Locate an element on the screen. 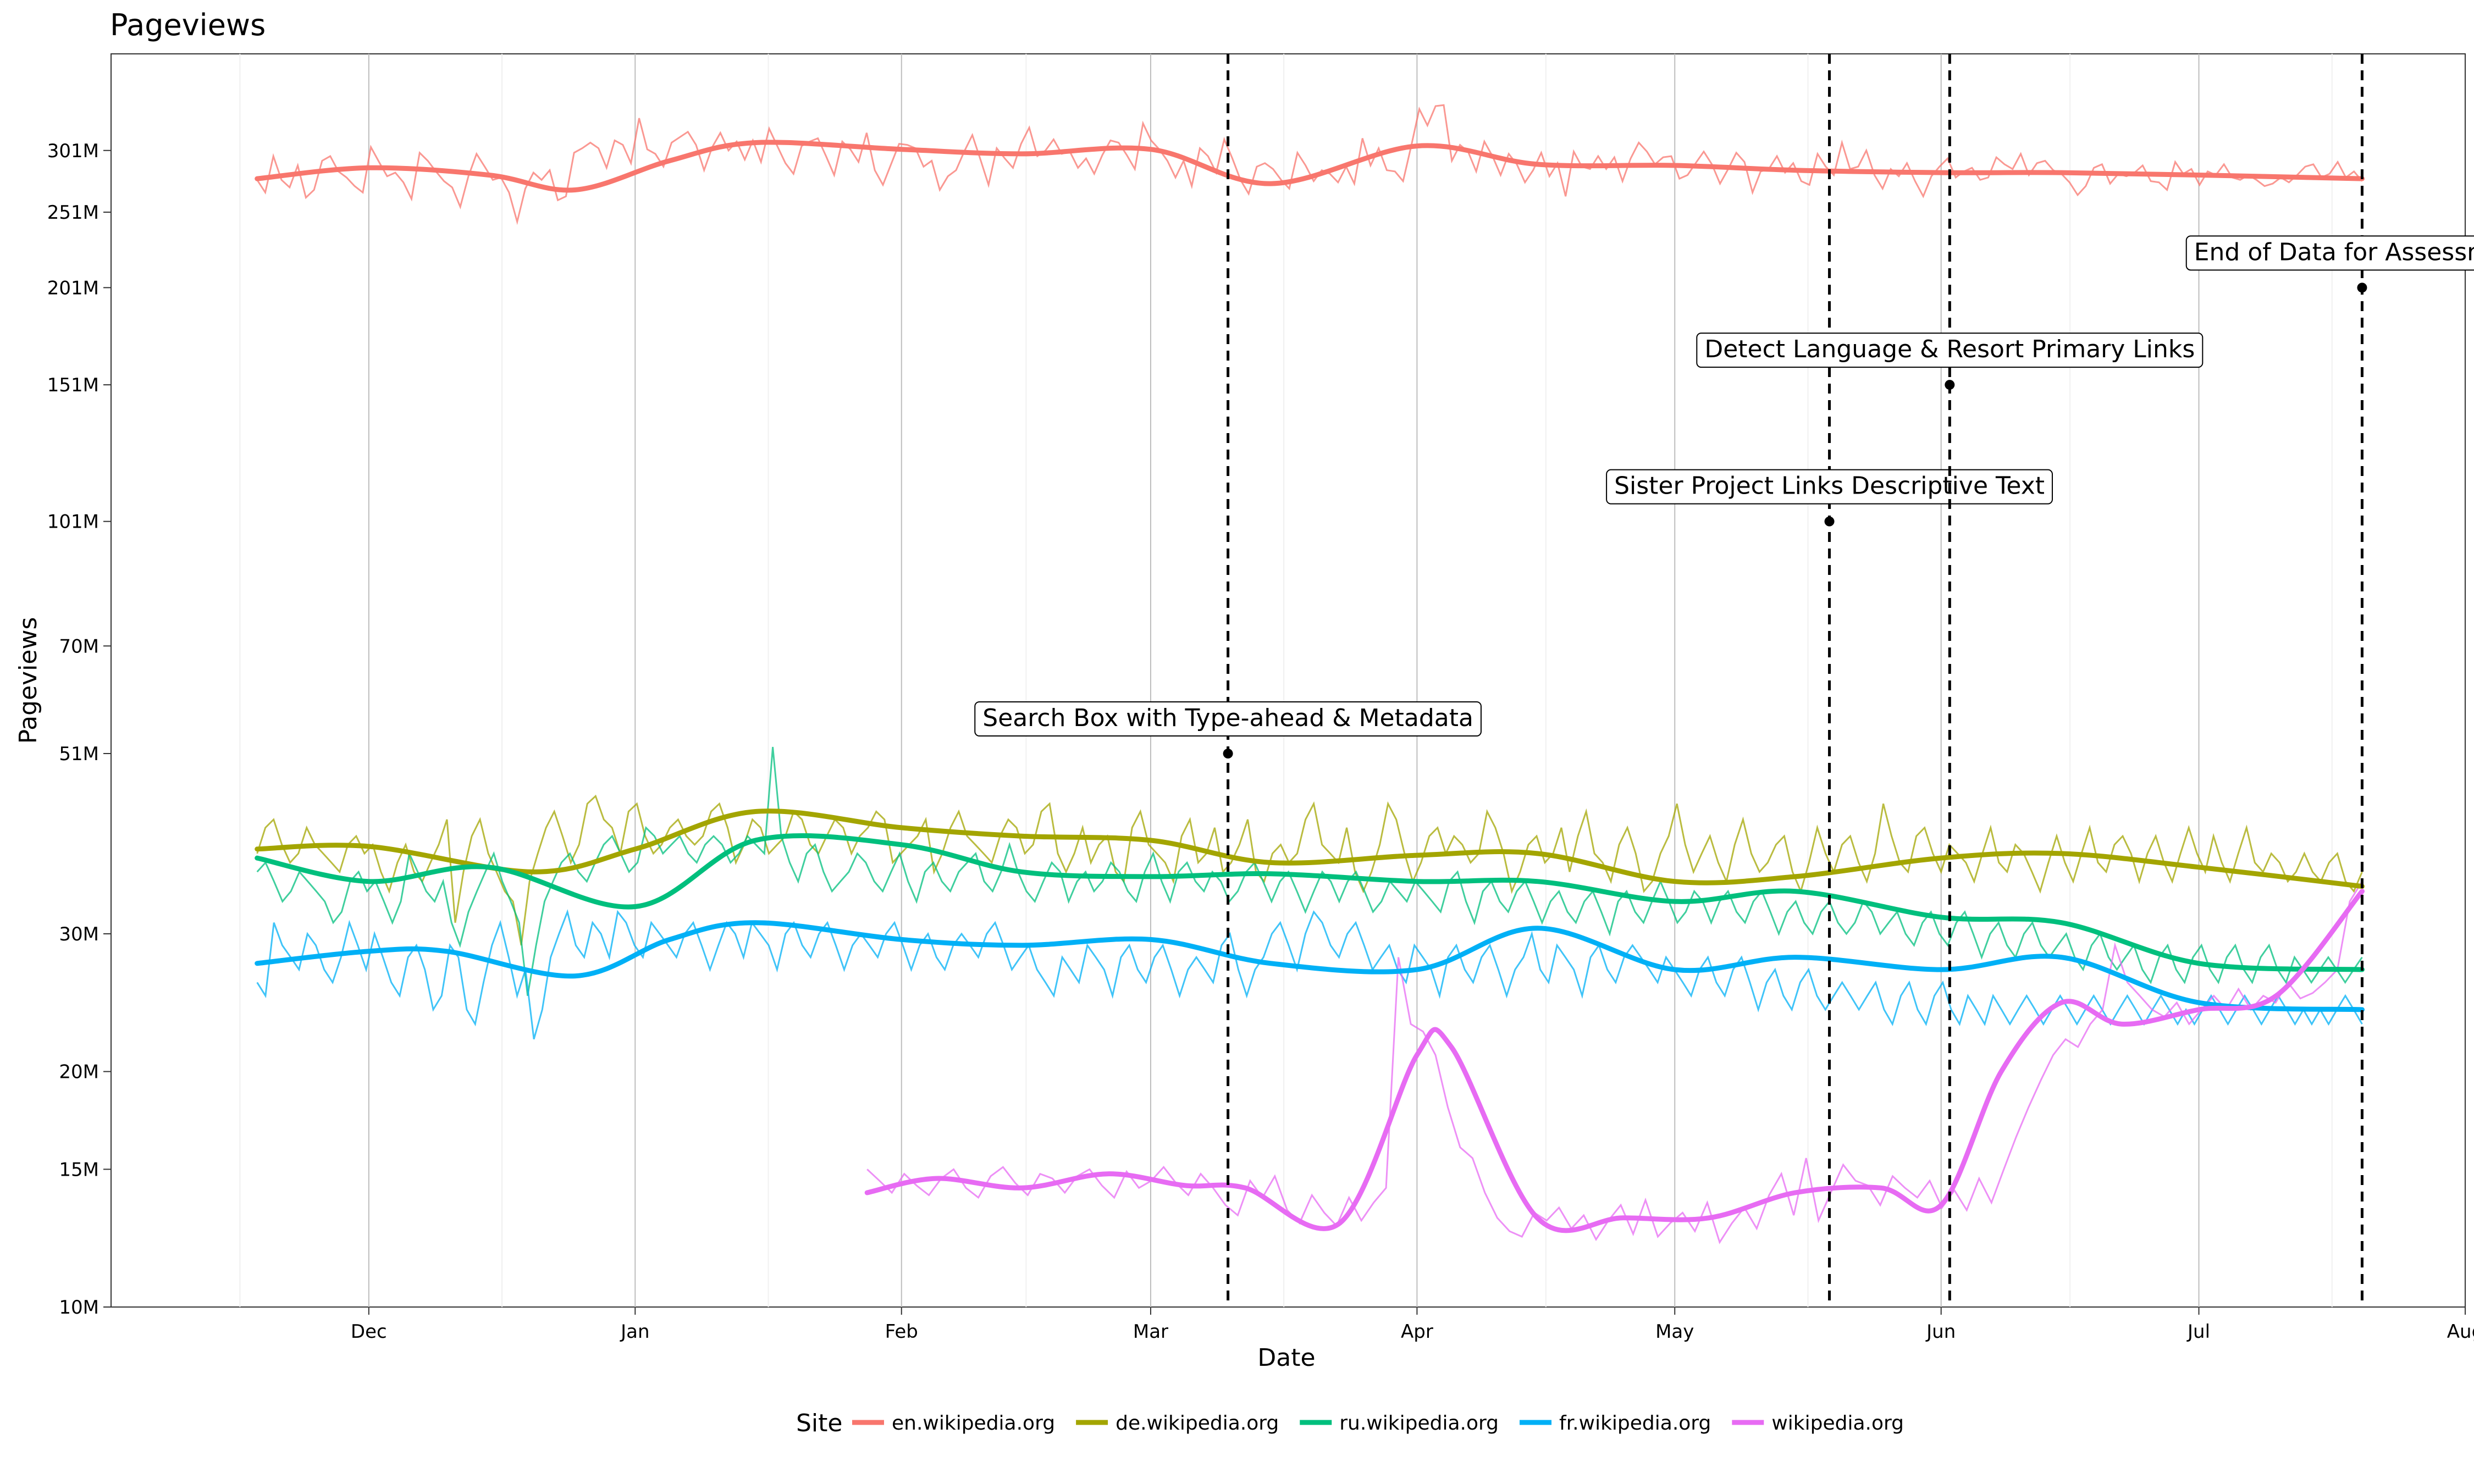  y-tick-label: 10M is located at coordinates (79, 1308).